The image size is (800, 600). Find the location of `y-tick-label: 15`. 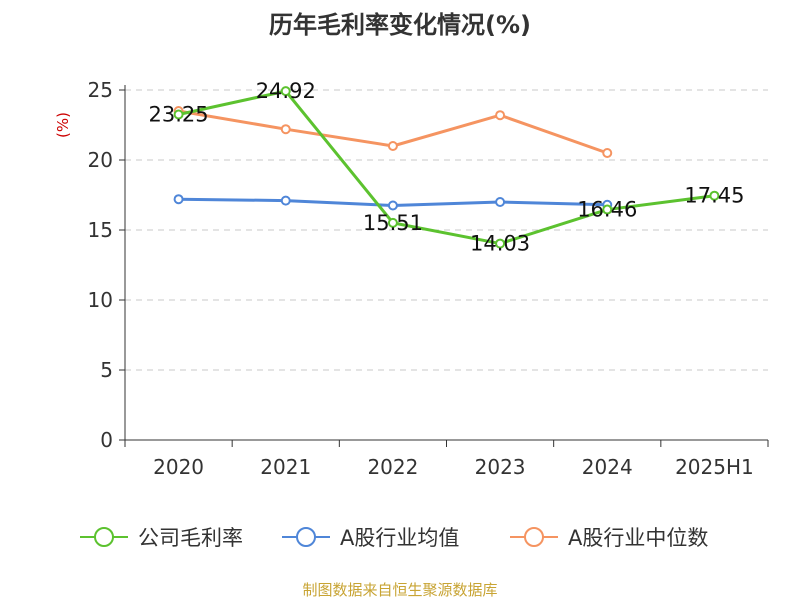

y-tick-label: 15 is located at coordinates (100, 230).